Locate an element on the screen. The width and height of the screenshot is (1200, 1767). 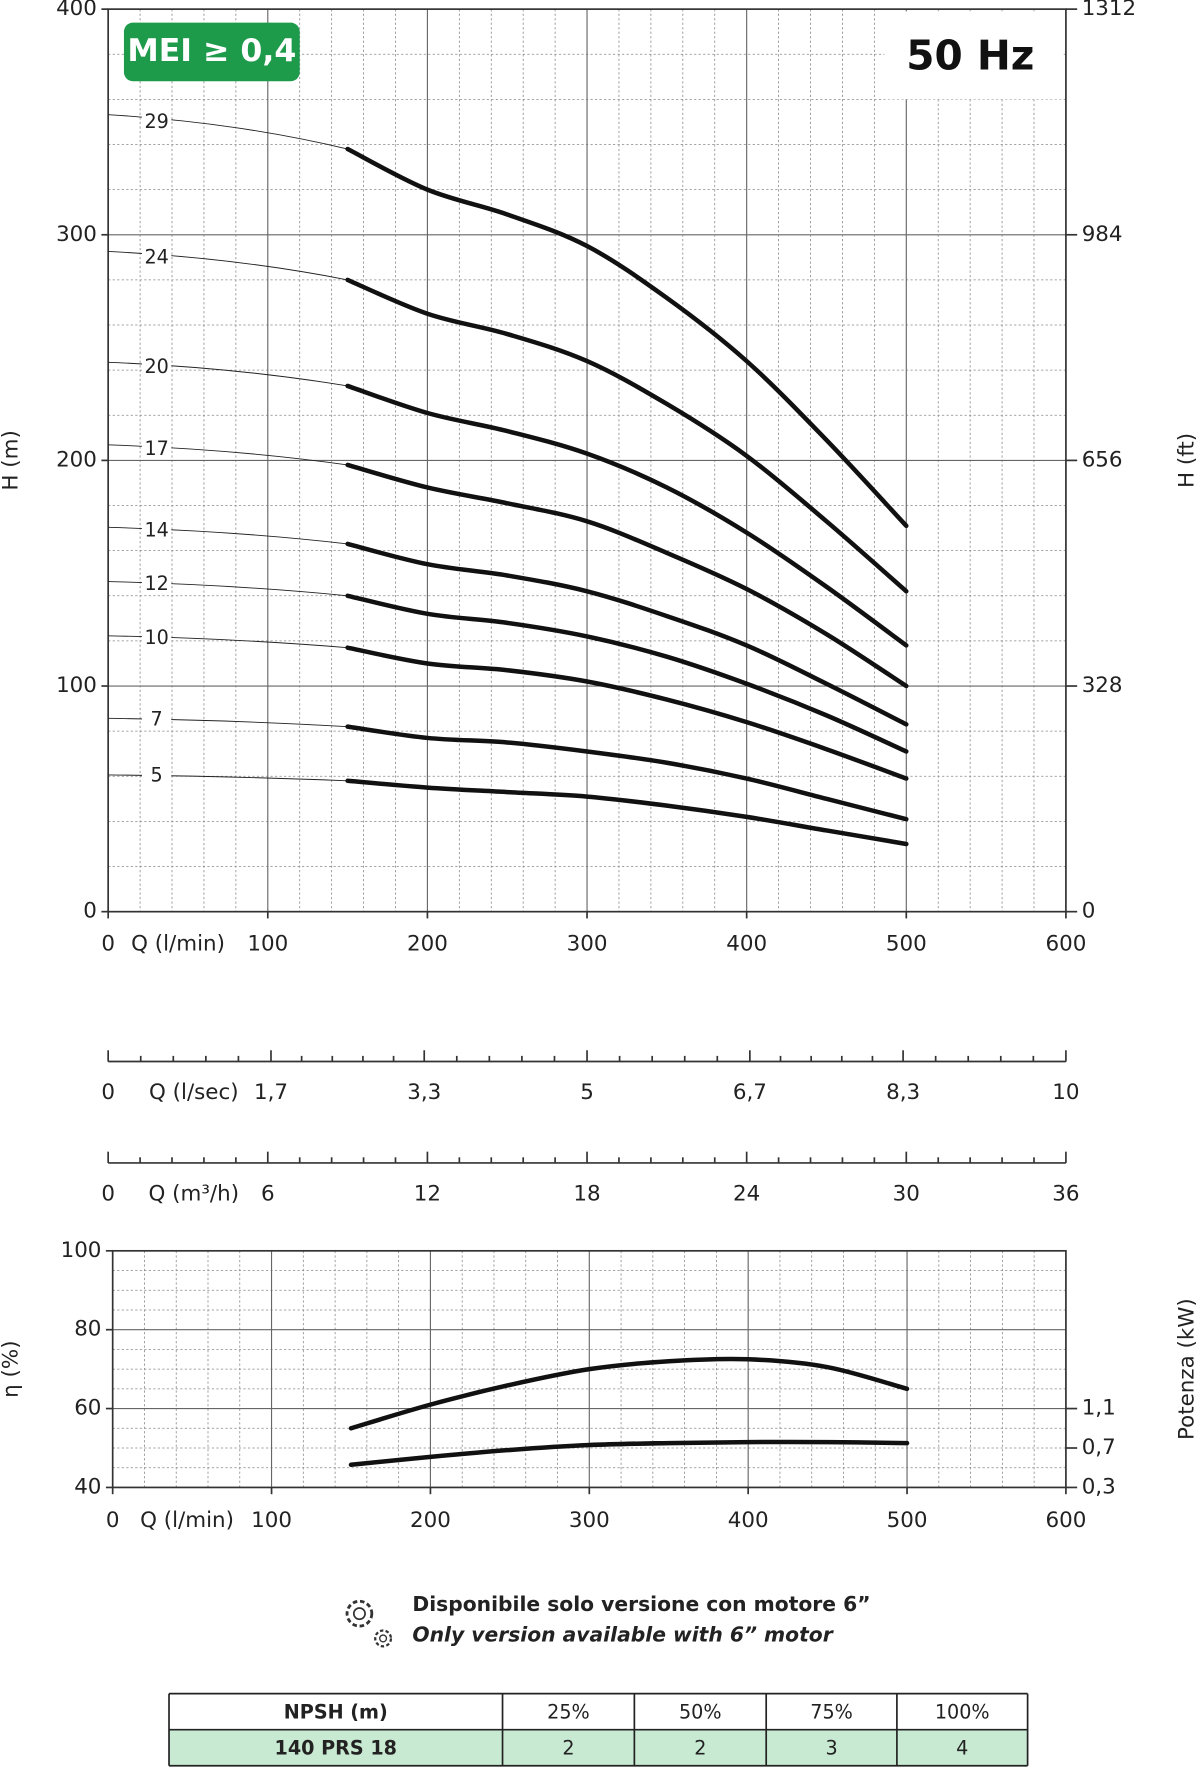
y-tick-label: 40 is located at coordinates (87, 1486).